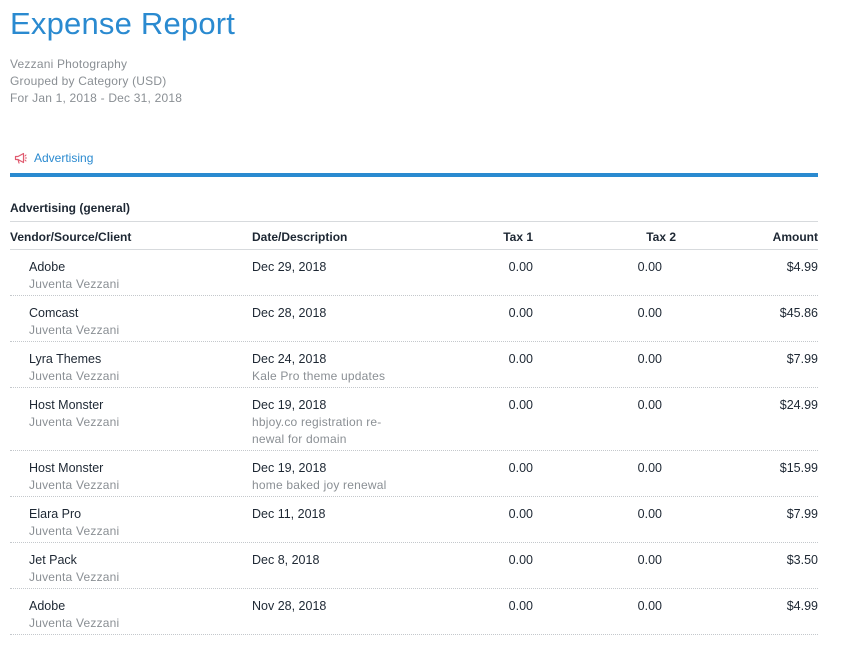 The width and height of the screenshot is (852, 646). I want to click on expense-date: Dec 24, 2018, so click(289, 359).